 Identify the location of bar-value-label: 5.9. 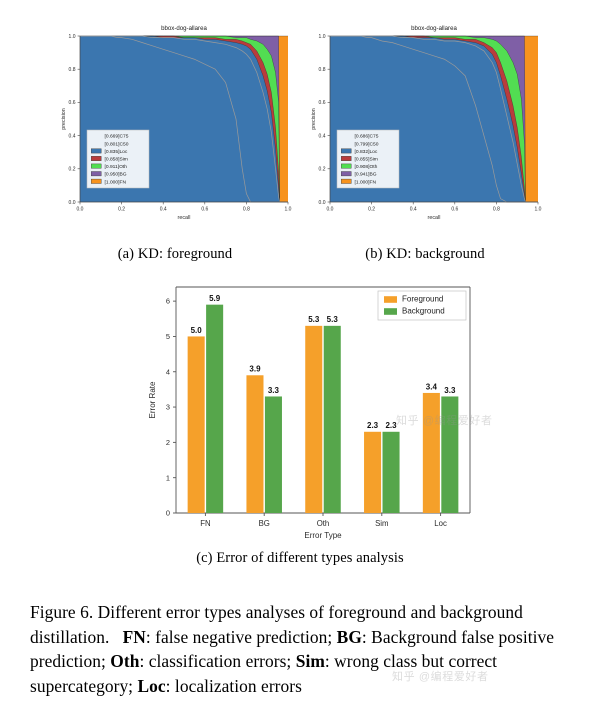
(215, 298).